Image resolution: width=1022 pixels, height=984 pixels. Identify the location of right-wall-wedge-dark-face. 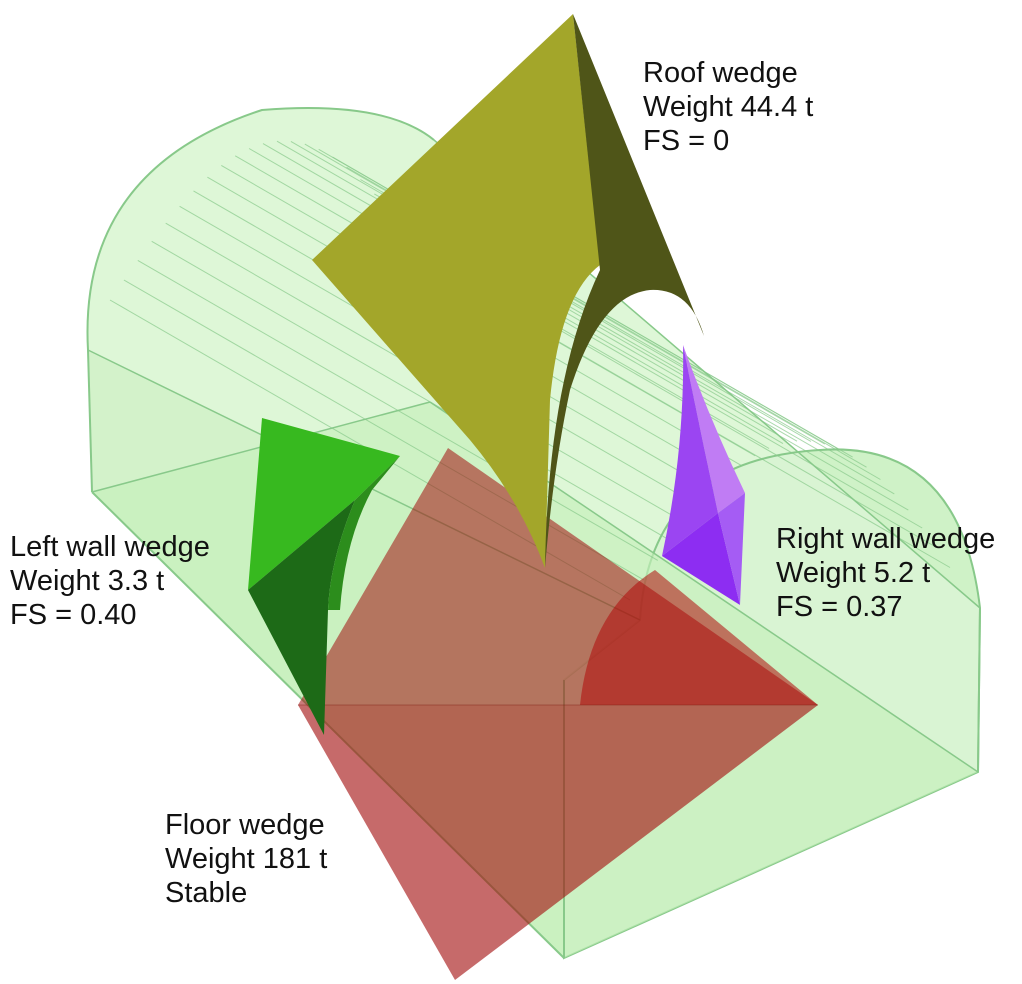
(690, 450).